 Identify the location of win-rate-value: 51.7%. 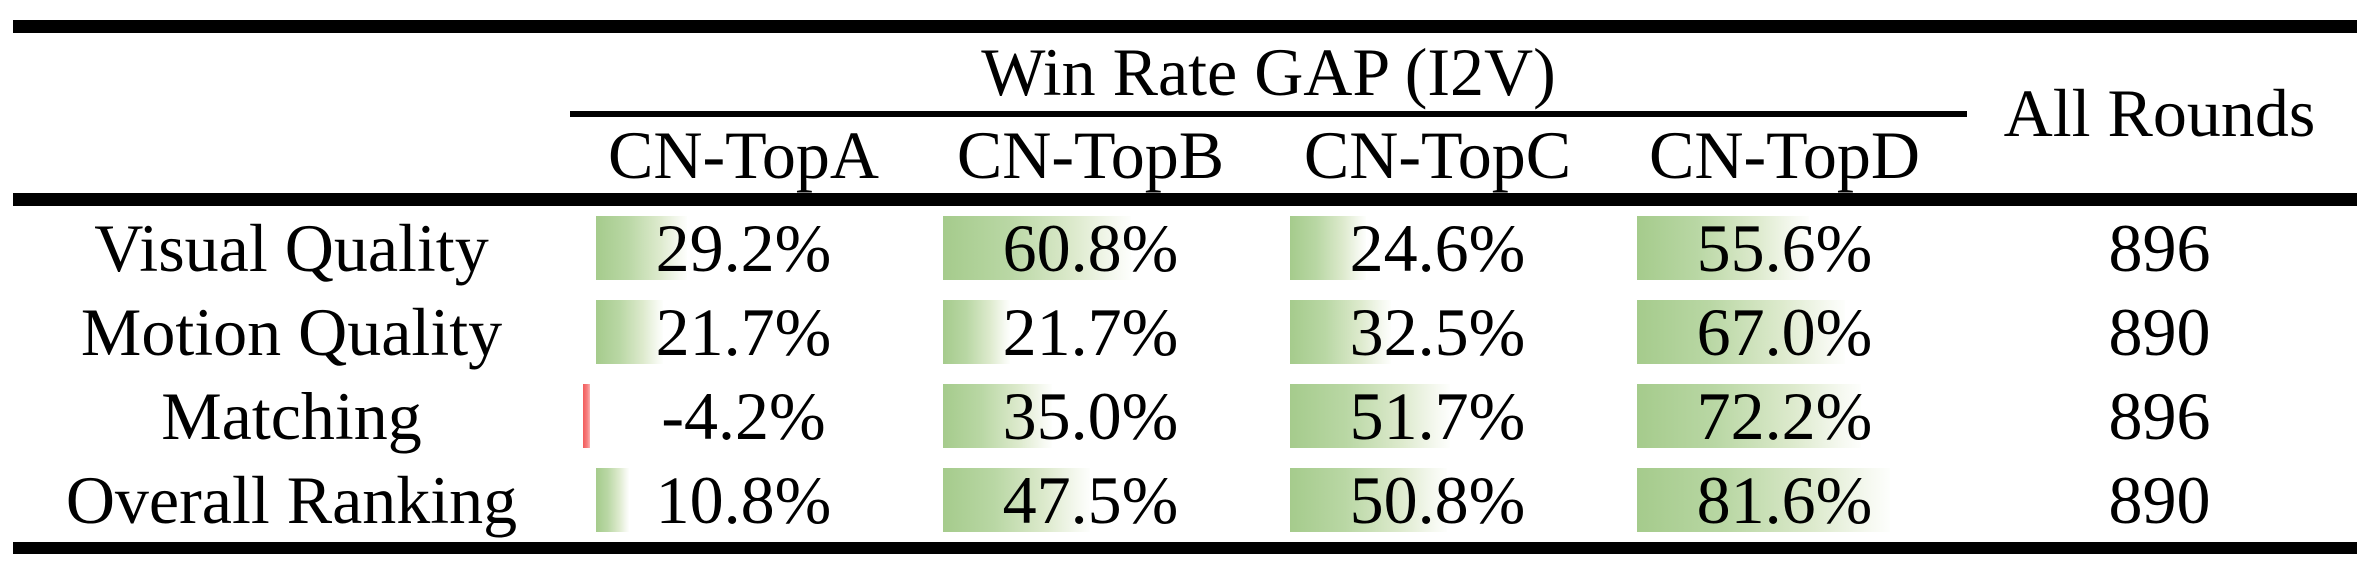
(1437, 416).